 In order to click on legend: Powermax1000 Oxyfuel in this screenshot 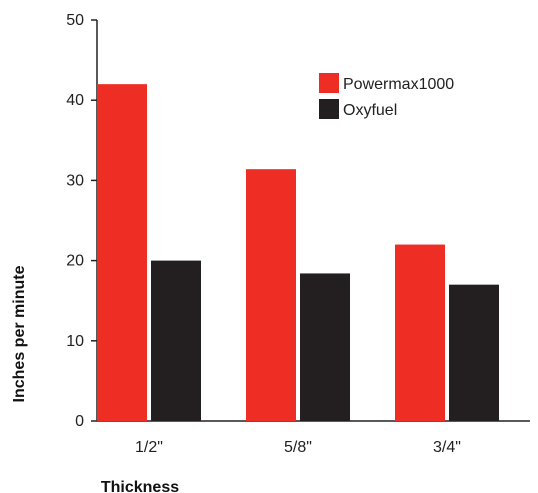, I will do `click(386, 96)`.